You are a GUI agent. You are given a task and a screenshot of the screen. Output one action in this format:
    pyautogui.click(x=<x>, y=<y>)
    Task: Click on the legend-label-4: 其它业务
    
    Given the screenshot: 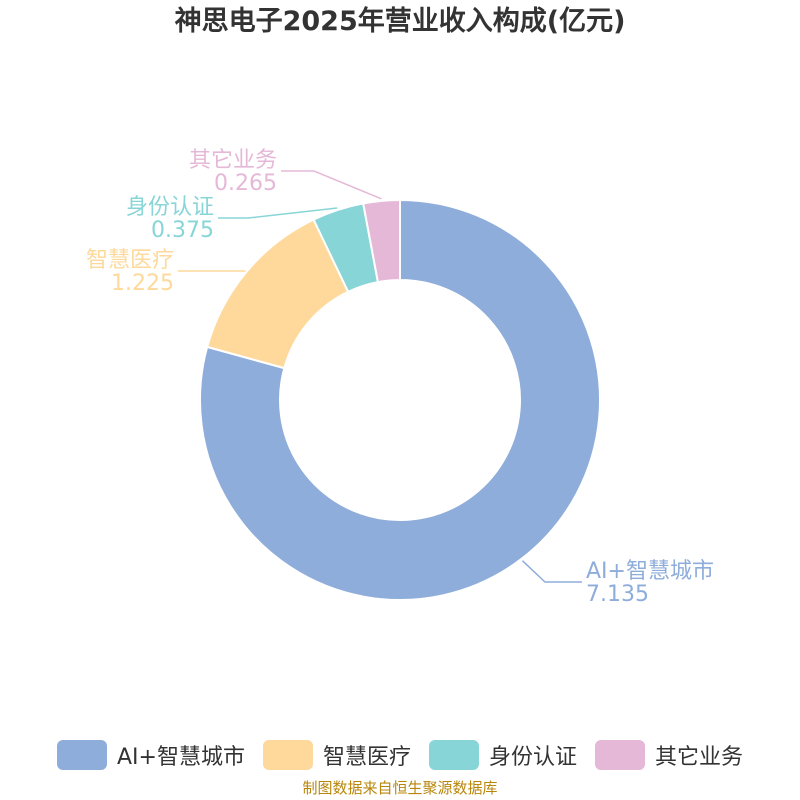 What is the action you would take?
    pyautogui.click(x=699, y=757)
    